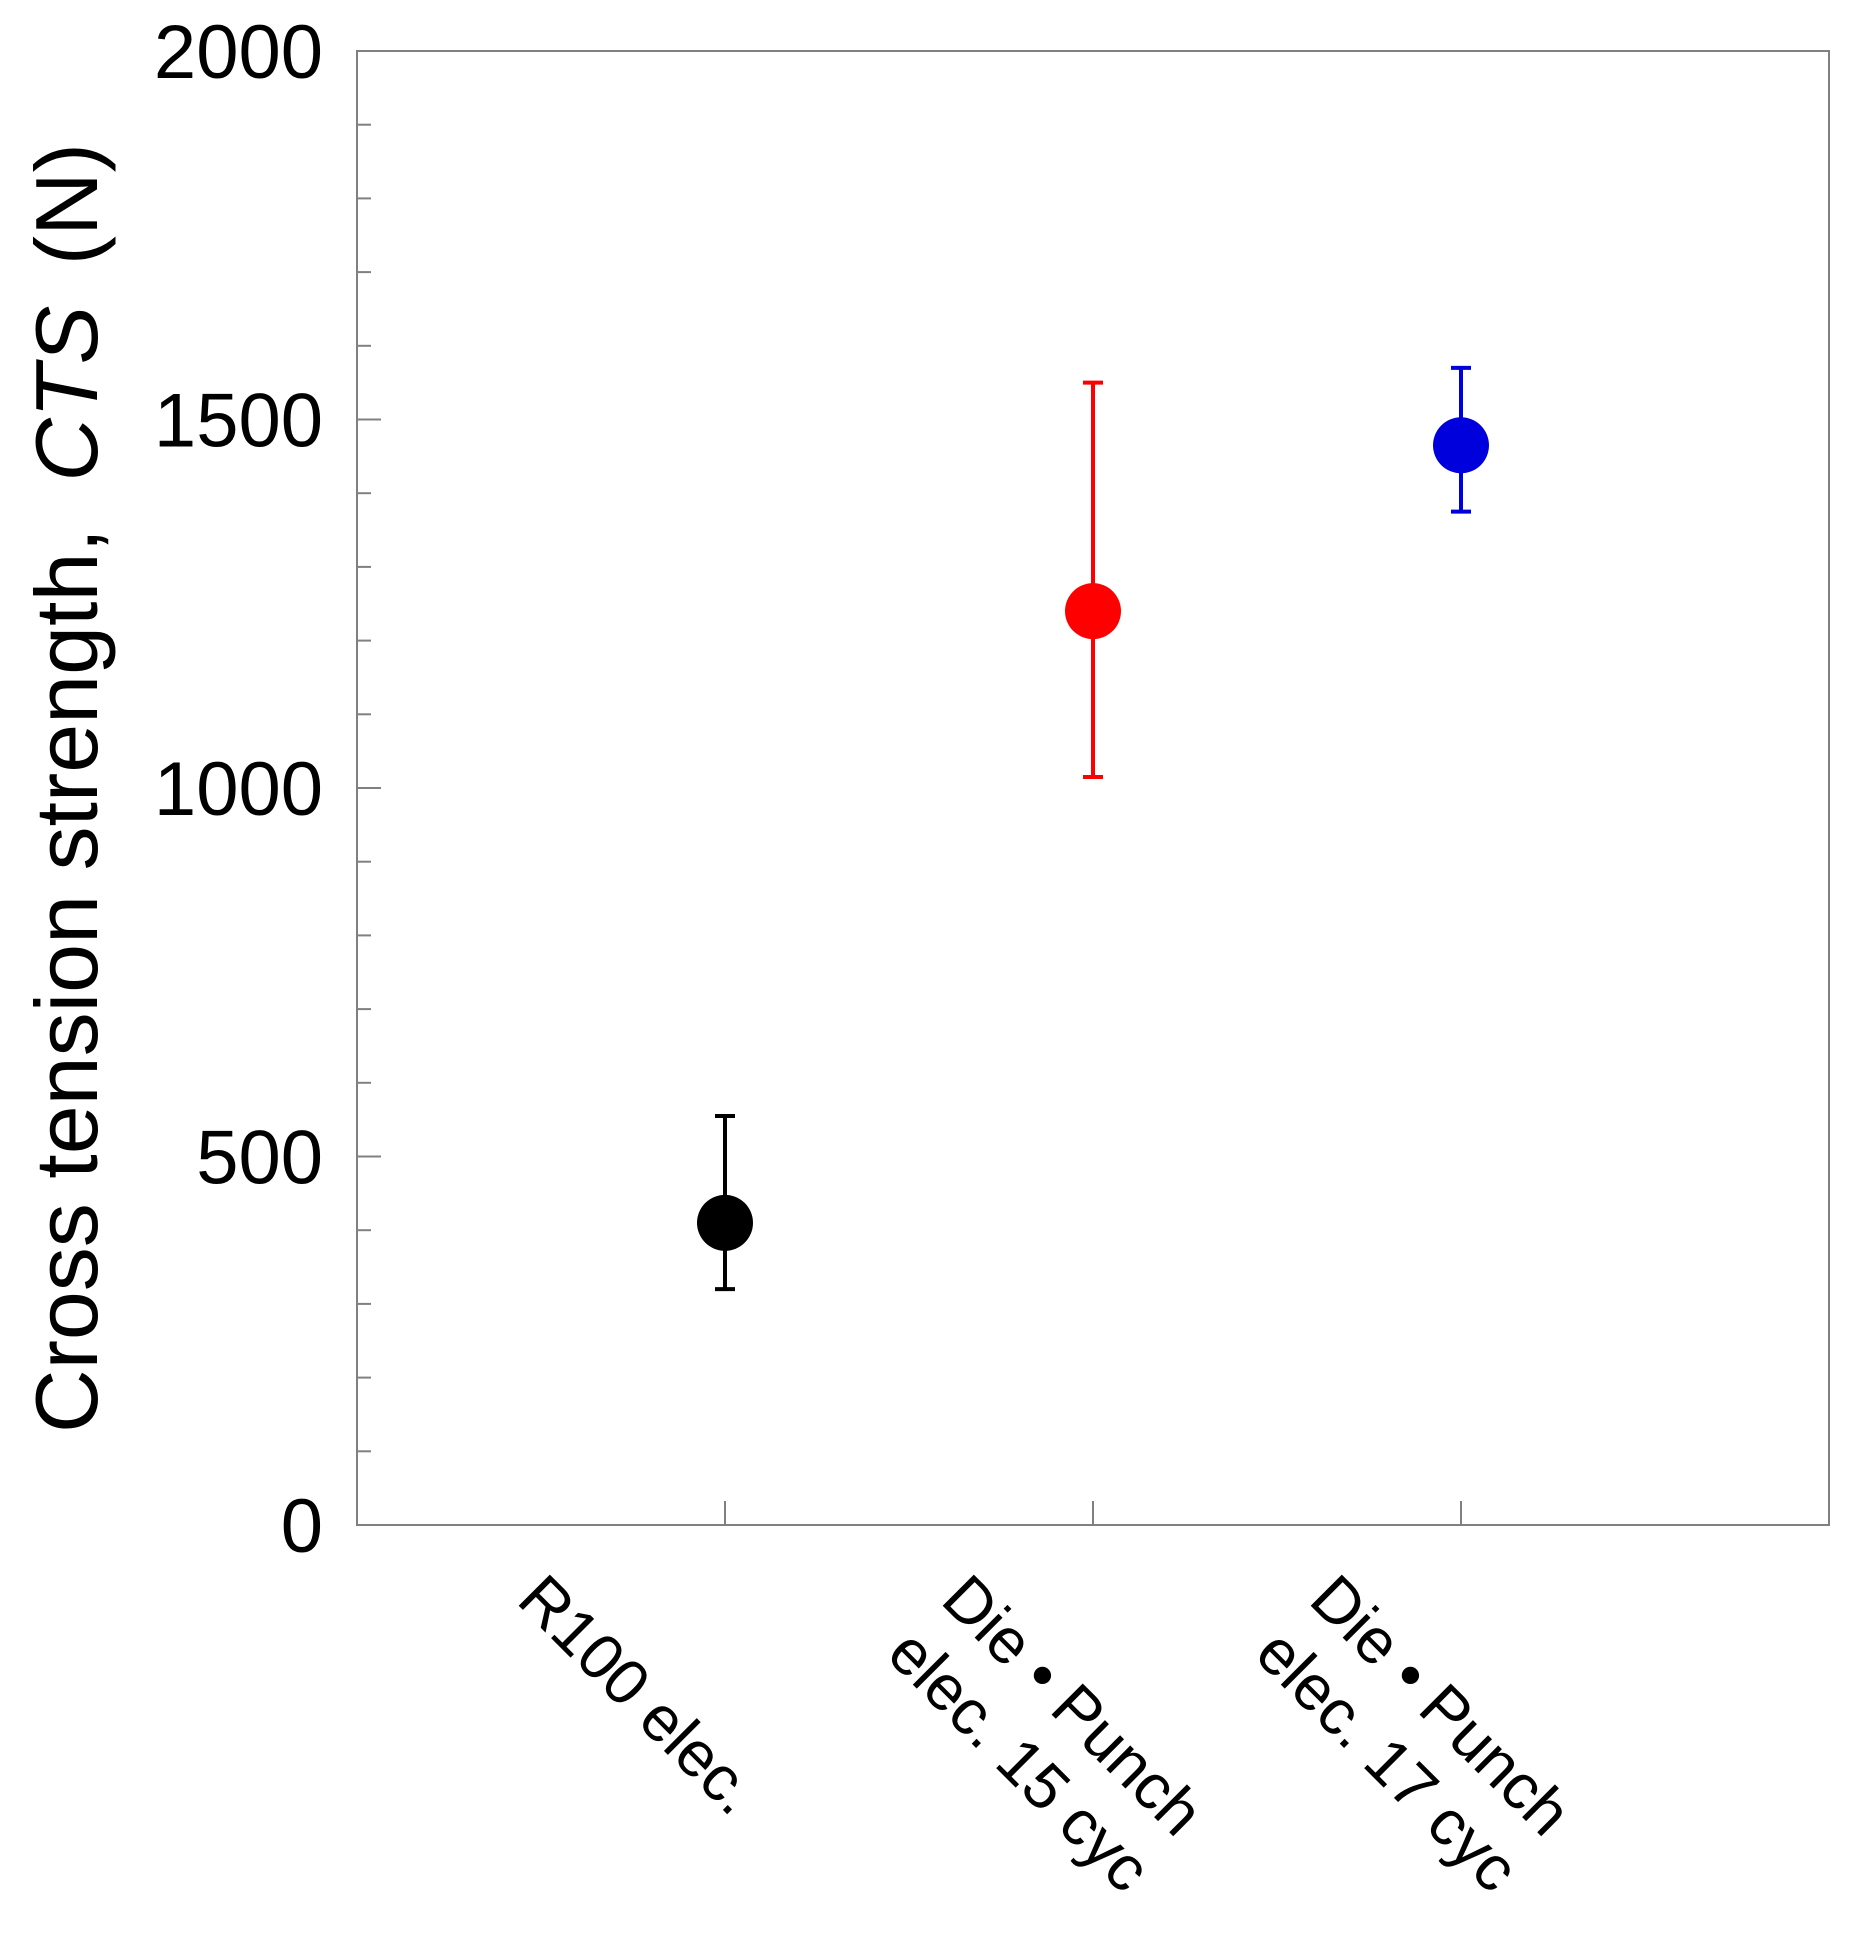 The image size is (1849, 1943). I want to click on x-tick-label: Die • Punchelec. 15 cyc, so click(1047, 1733).